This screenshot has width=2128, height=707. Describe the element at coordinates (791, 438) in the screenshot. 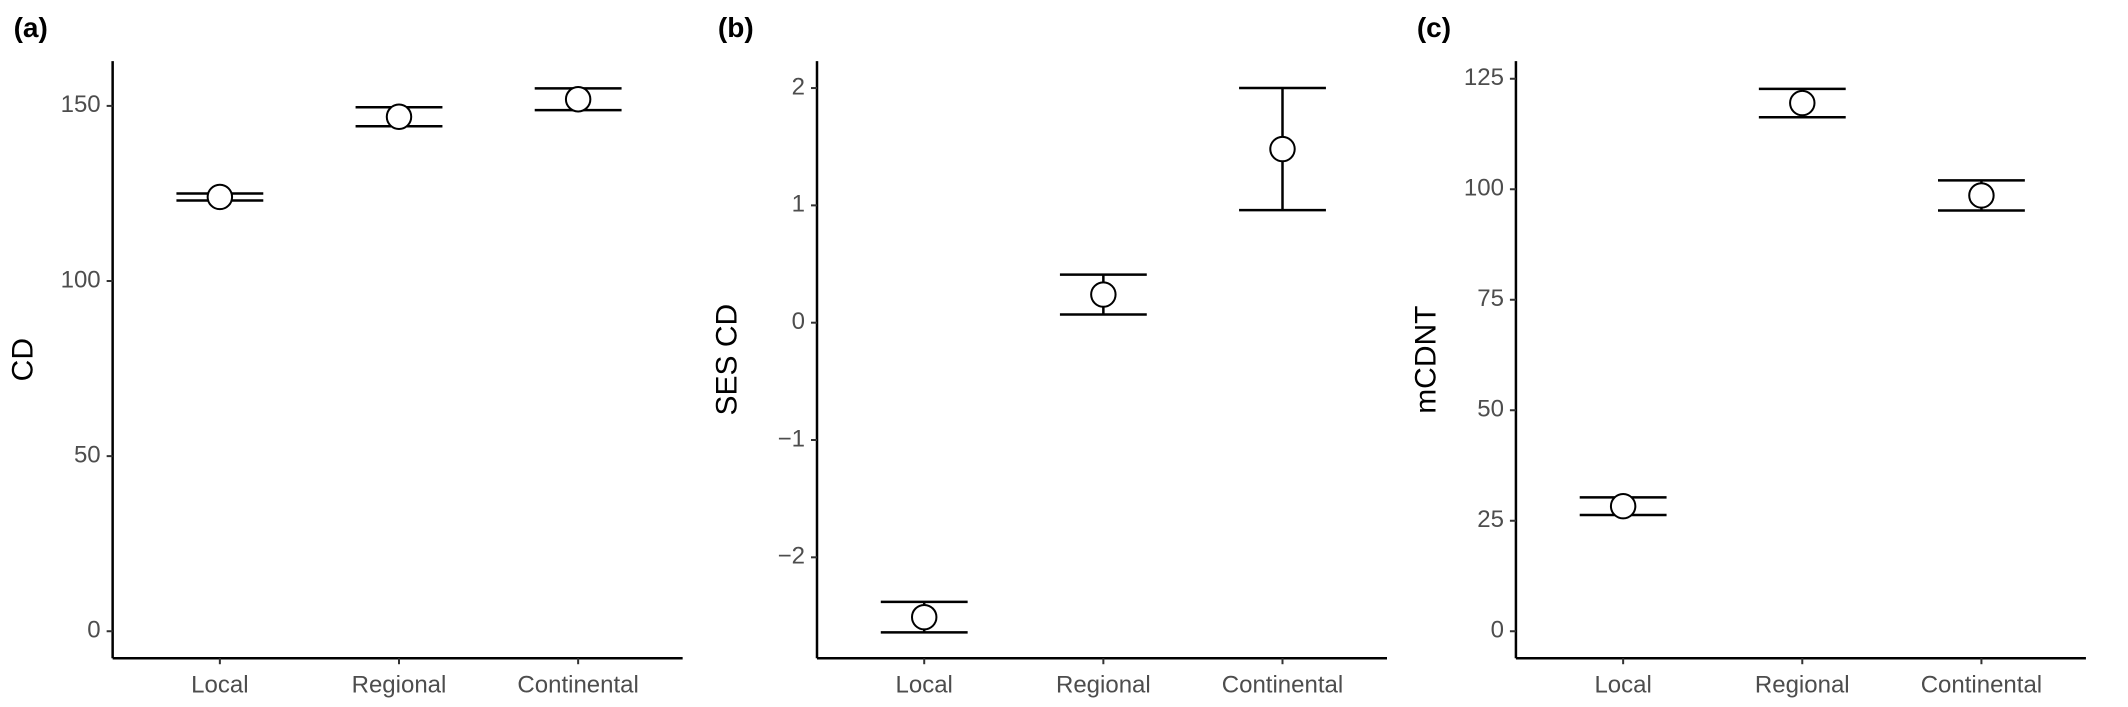

I see `y-tick-label: −1` at that location.